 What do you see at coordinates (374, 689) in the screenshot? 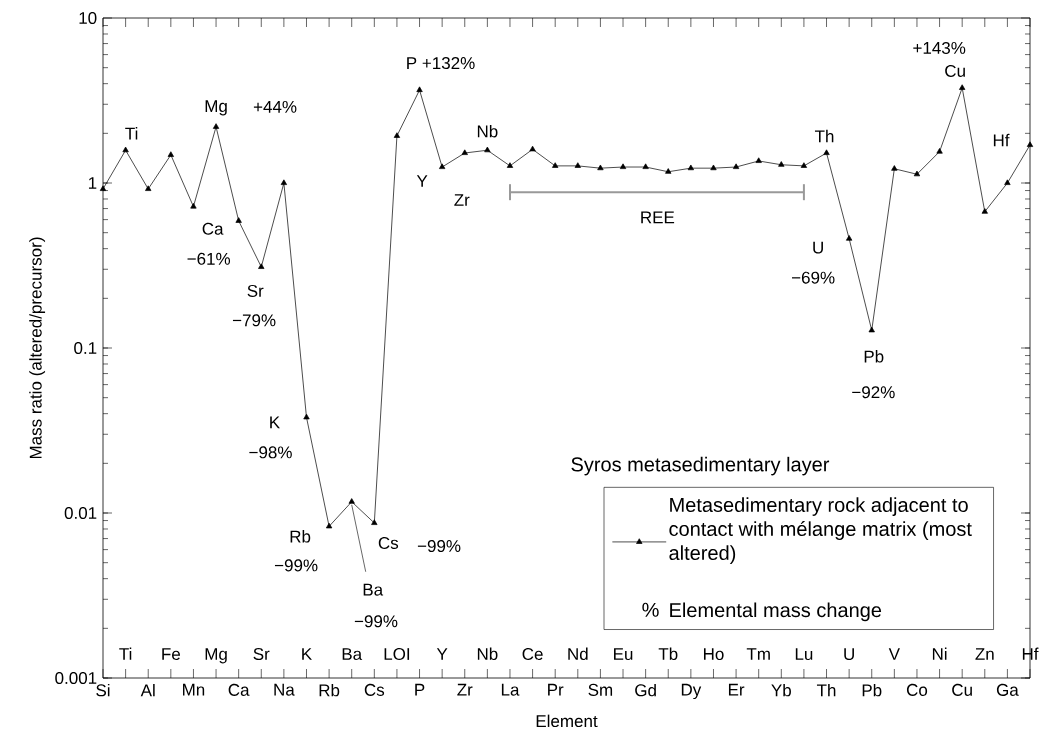
I see `x-tick-label: Cs` at bounding box center [374, 689].